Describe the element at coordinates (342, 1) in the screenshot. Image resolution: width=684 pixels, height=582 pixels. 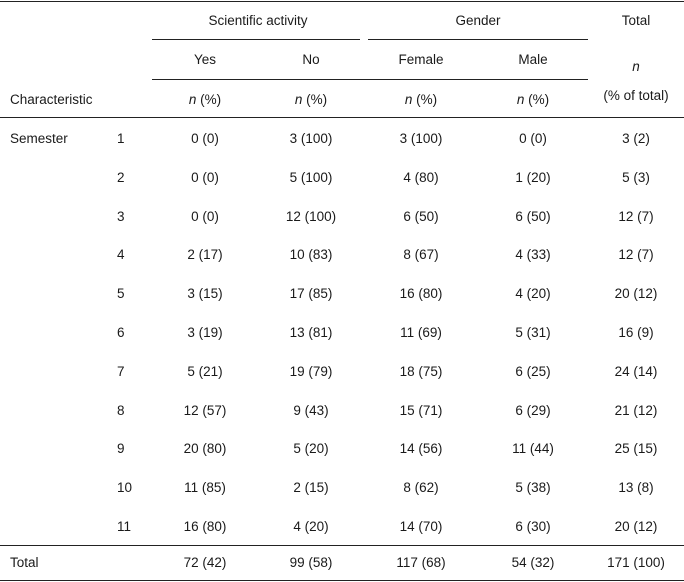
I see `top-rule` at that location.